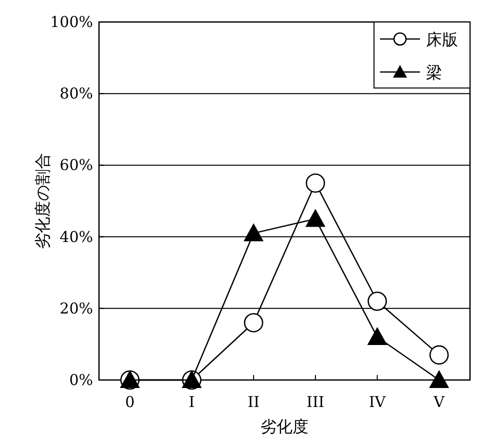 The height and width of the screenshot is (448, 485). I want to click on y-tick-label: 60%, so click(76, 165).